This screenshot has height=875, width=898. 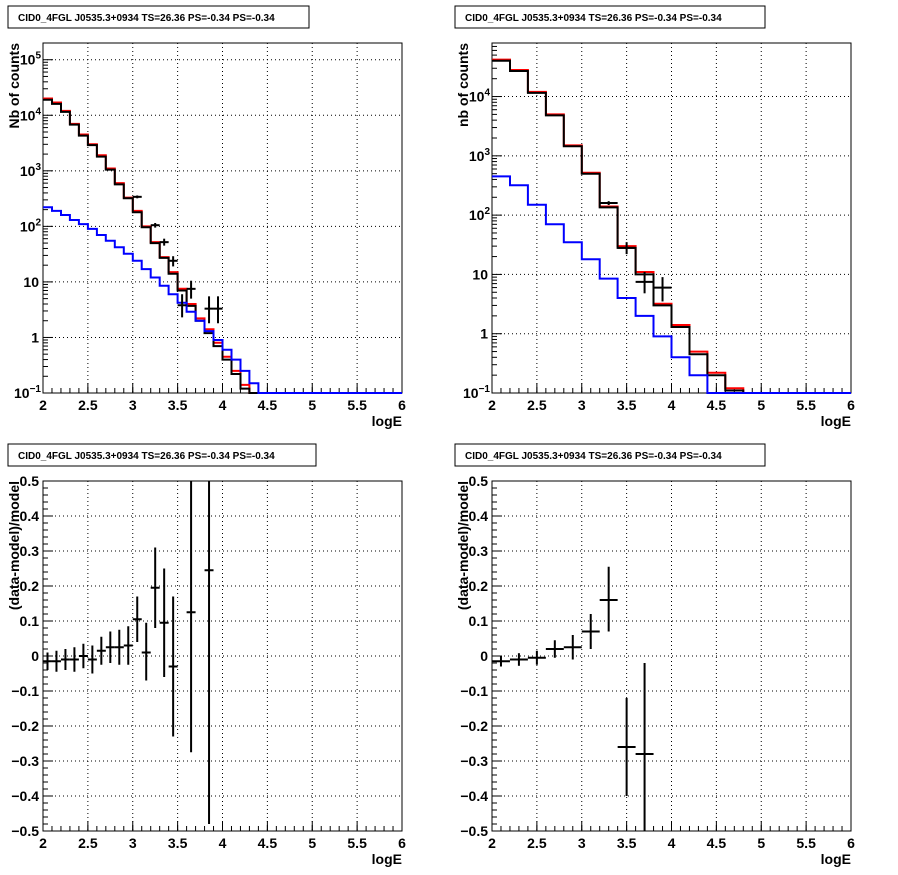 What do you see at coordinates (463, 545) in the screenshot?
I see `y-axis-label: (data-model)/model` at bounding box center [463, 545].